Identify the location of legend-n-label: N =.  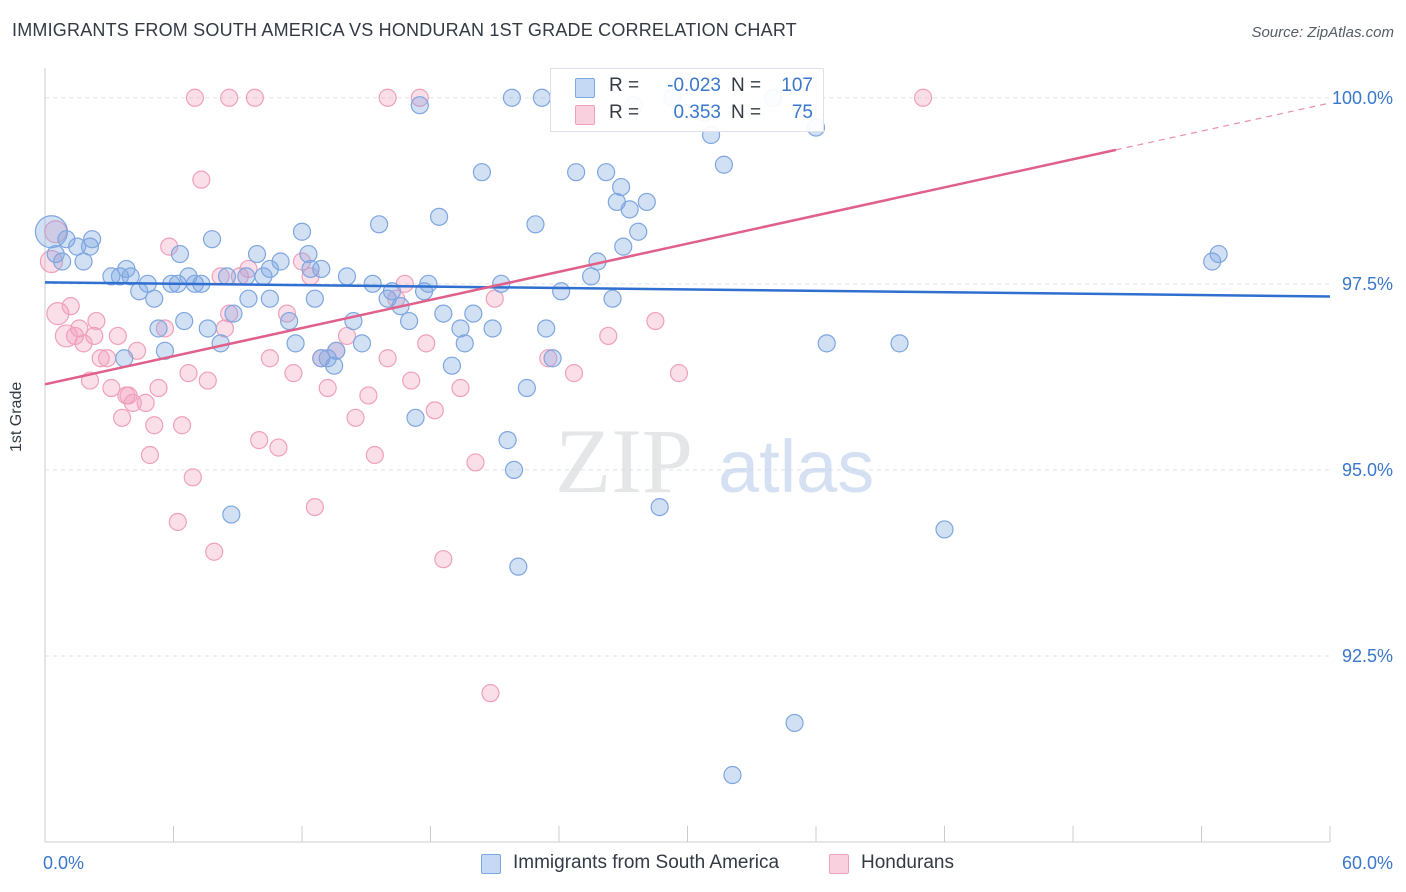
(746, 112).